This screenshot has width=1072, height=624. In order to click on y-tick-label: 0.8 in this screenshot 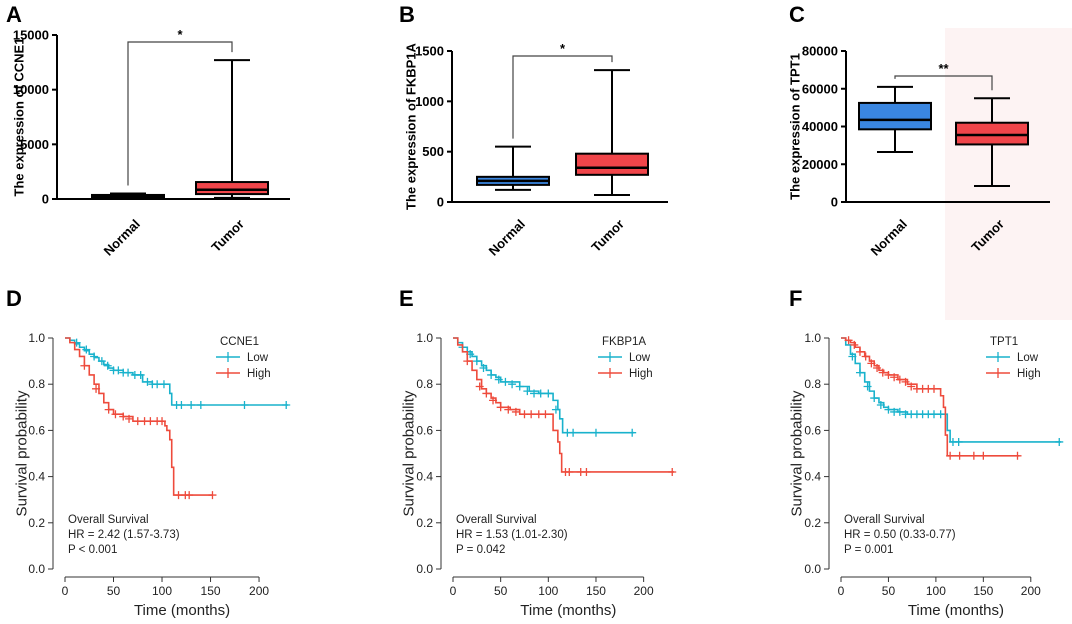, I will do `click(812, 384)`.